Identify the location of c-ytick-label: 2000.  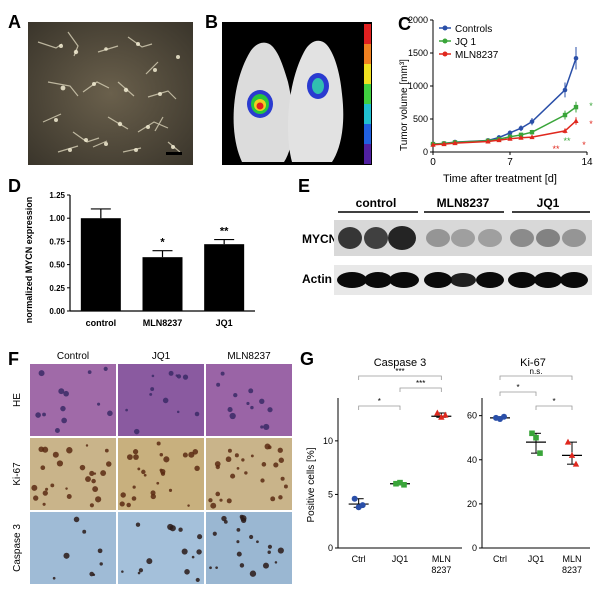
(418, 20).